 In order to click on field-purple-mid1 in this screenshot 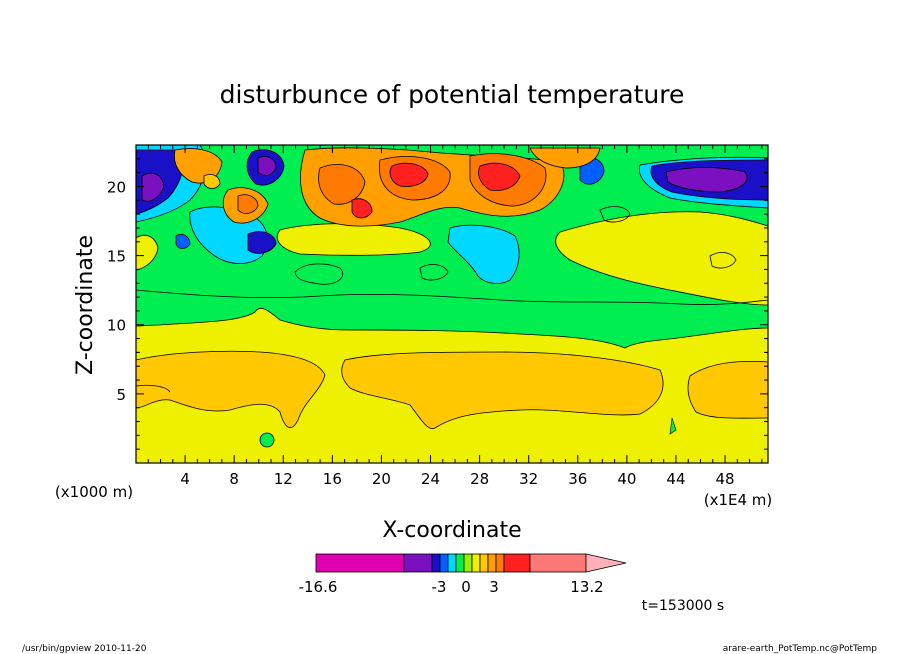, I will do `click(267, 166)`.